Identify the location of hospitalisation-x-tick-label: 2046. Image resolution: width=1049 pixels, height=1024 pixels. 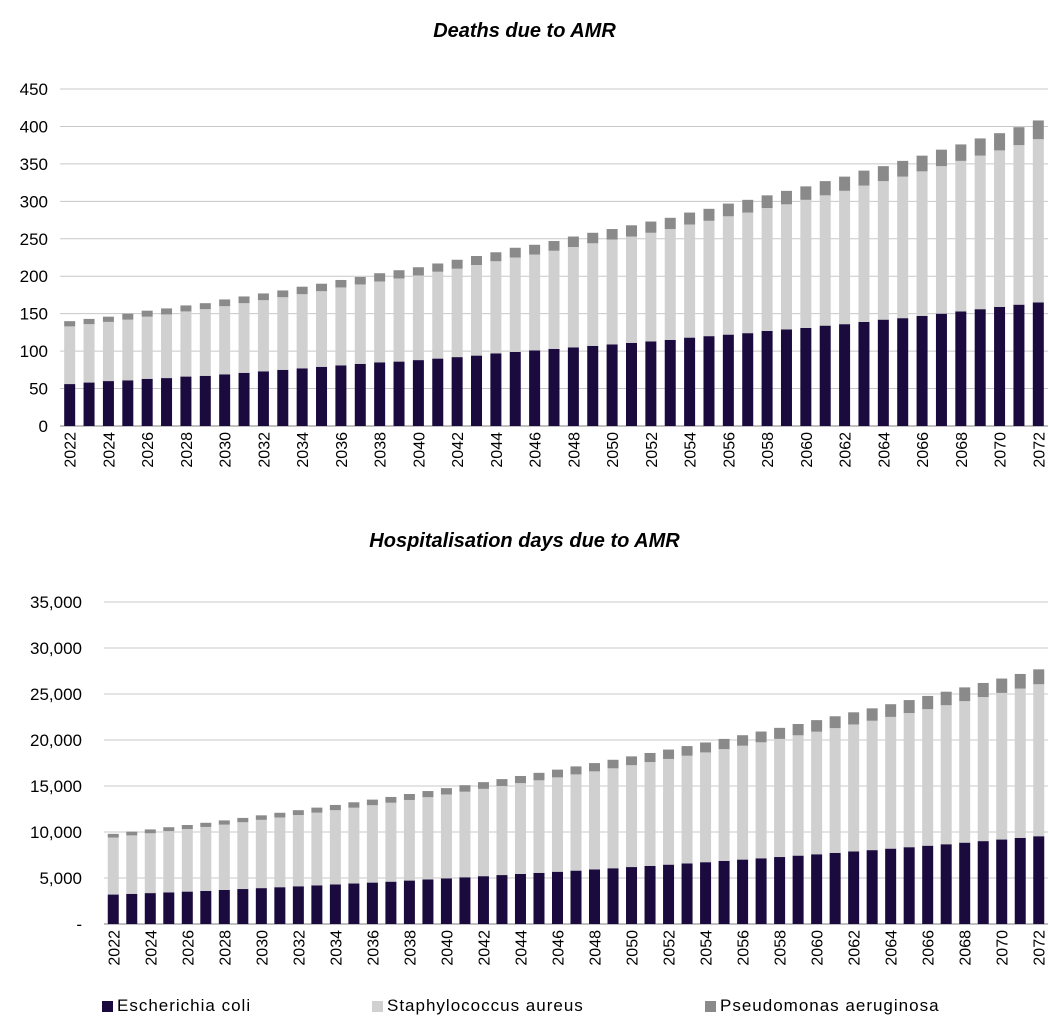
(558, 948).